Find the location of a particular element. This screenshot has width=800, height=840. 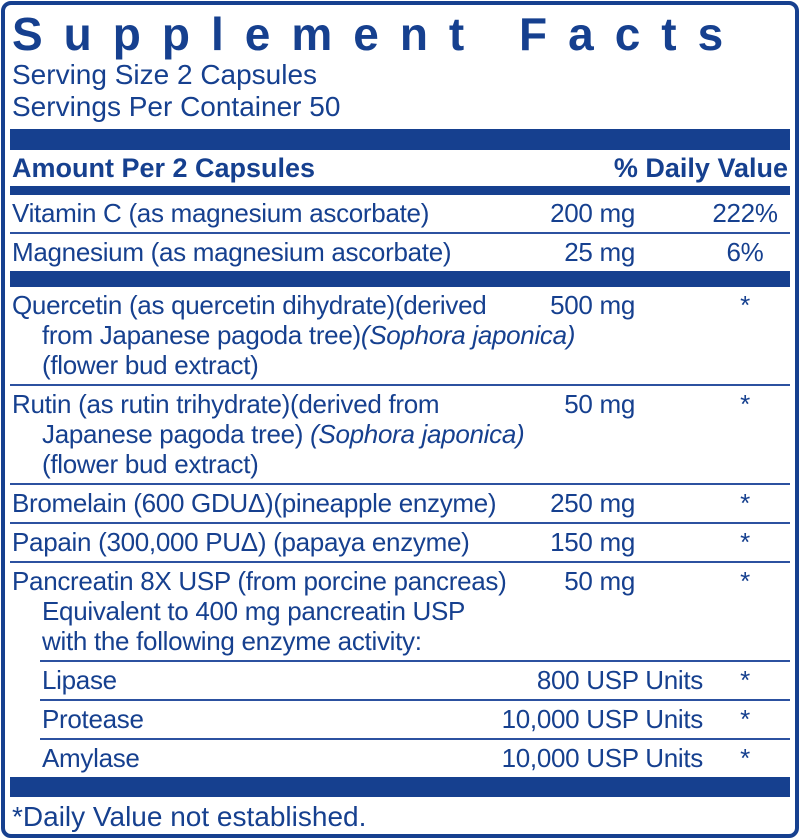

serving-size: Serving Size 2 Capsules is located at coordinates (165, 74).